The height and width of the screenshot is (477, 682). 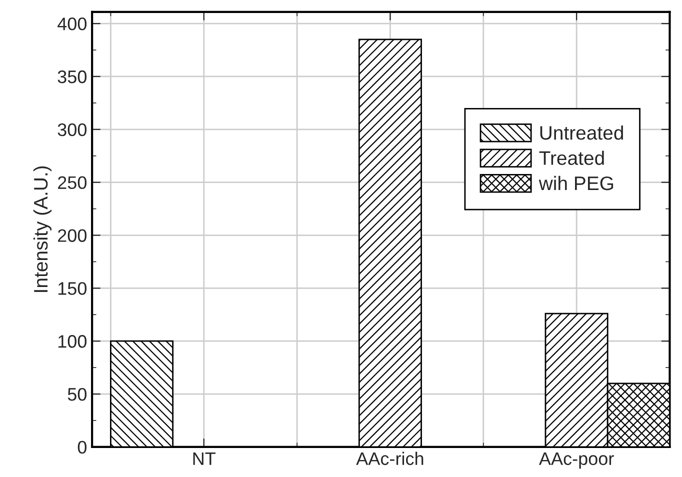 What do you see at coordinates (42, 229) in the screenshot?
I see `y-axis-title: Intensity (A.U.)` at bounding box center [42, 229].